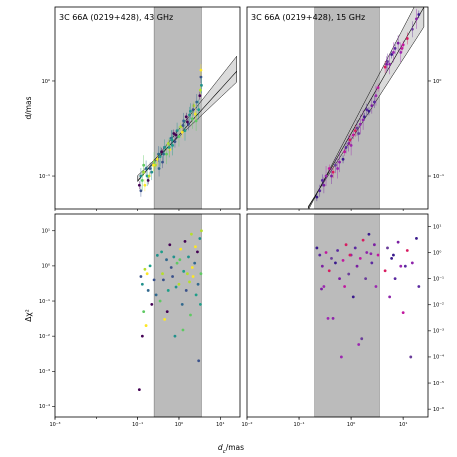 This screenshot has width=457, height=457. I want to click on y-tick-label: 10⁻⁶, so click(438, 410).